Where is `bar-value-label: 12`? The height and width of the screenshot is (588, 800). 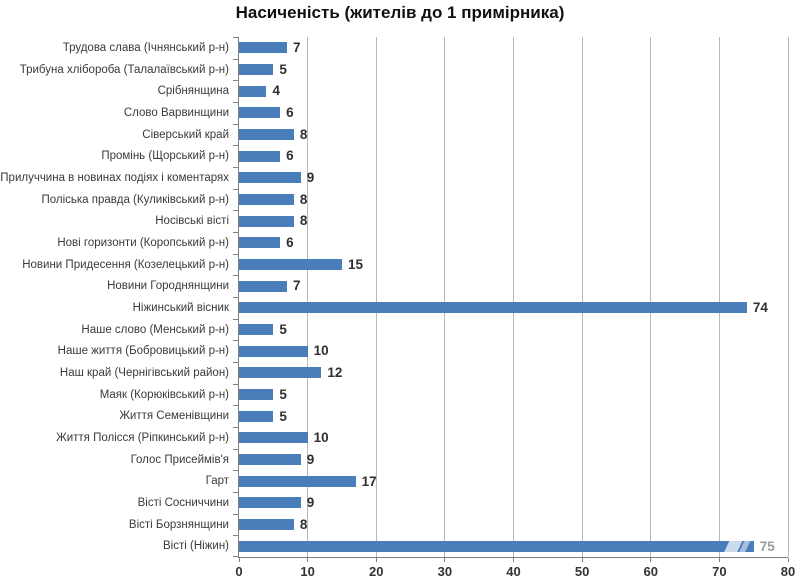 bar-value-label: 12 is located at coordinates (335, 373).